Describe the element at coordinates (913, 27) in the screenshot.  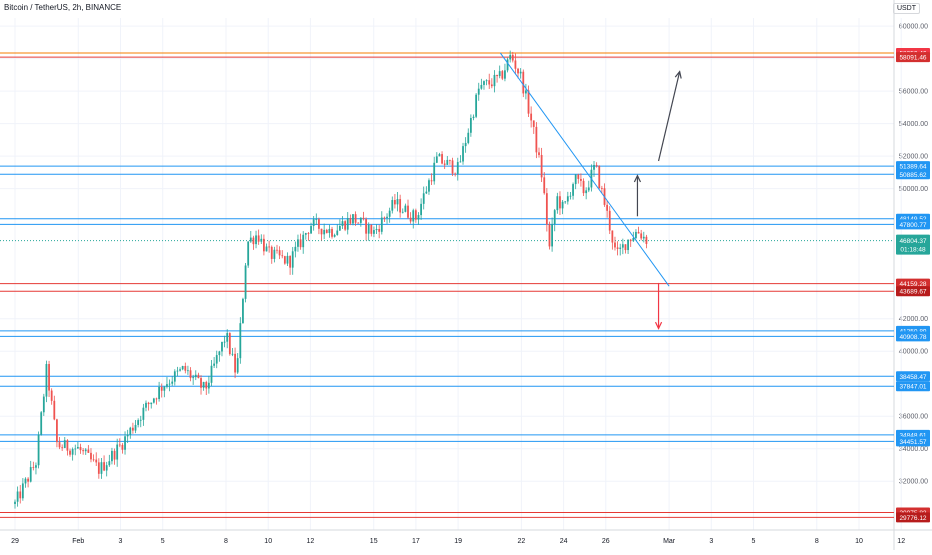
I see `y-tick-label: 60000.00` at that location.